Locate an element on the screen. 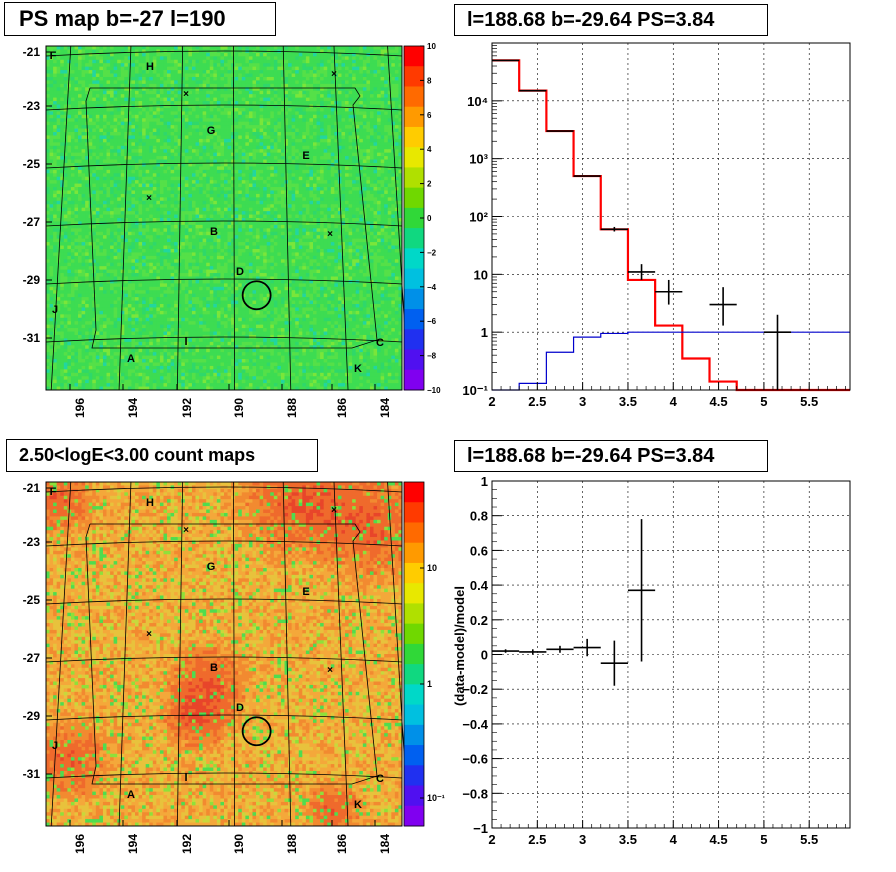 This screenshot has height=872, width=896. y-tick-label: -29 is located at coordinates (32, 716).